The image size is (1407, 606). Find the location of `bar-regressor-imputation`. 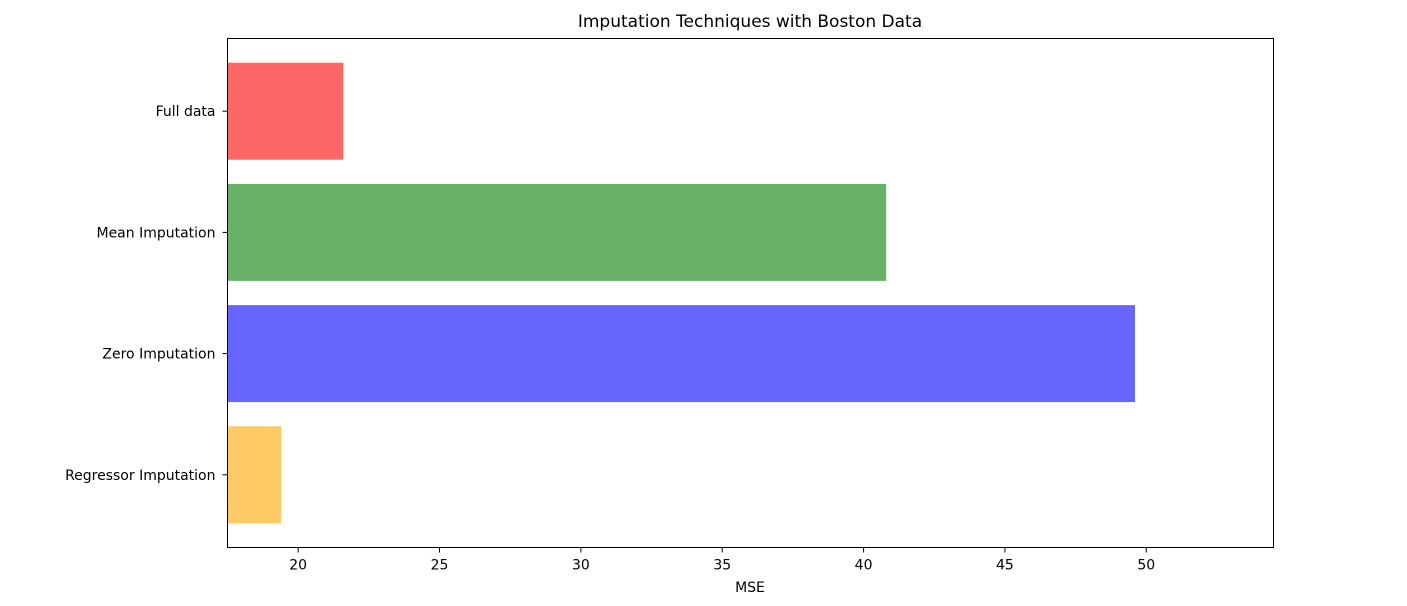

bar-regressor-imputation is located at coordinates (254, 475).